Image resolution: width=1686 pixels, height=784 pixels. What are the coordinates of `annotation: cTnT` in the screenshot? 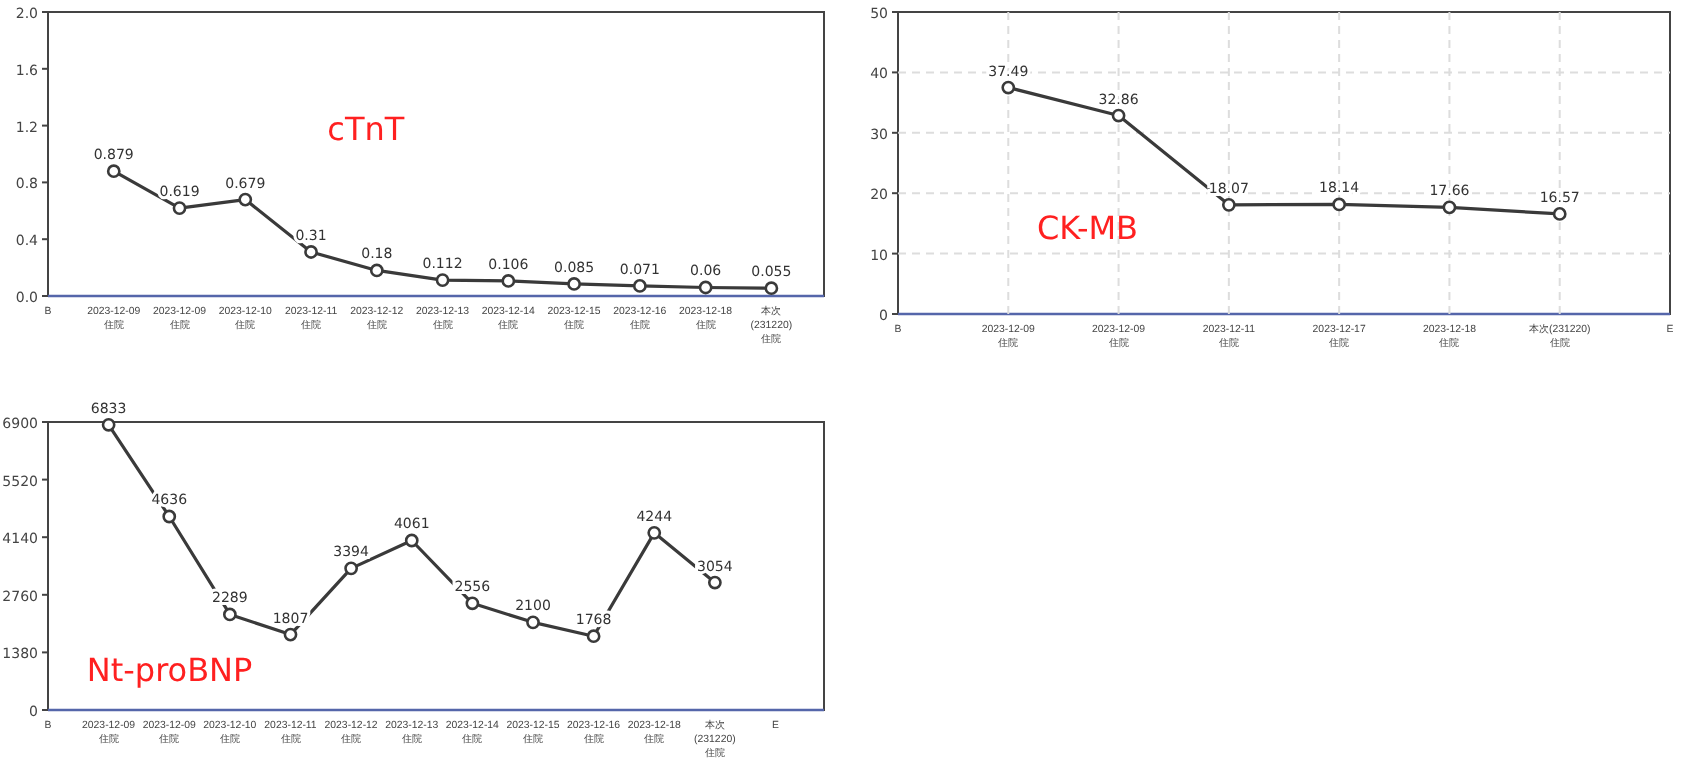 It's located at (366, 128).